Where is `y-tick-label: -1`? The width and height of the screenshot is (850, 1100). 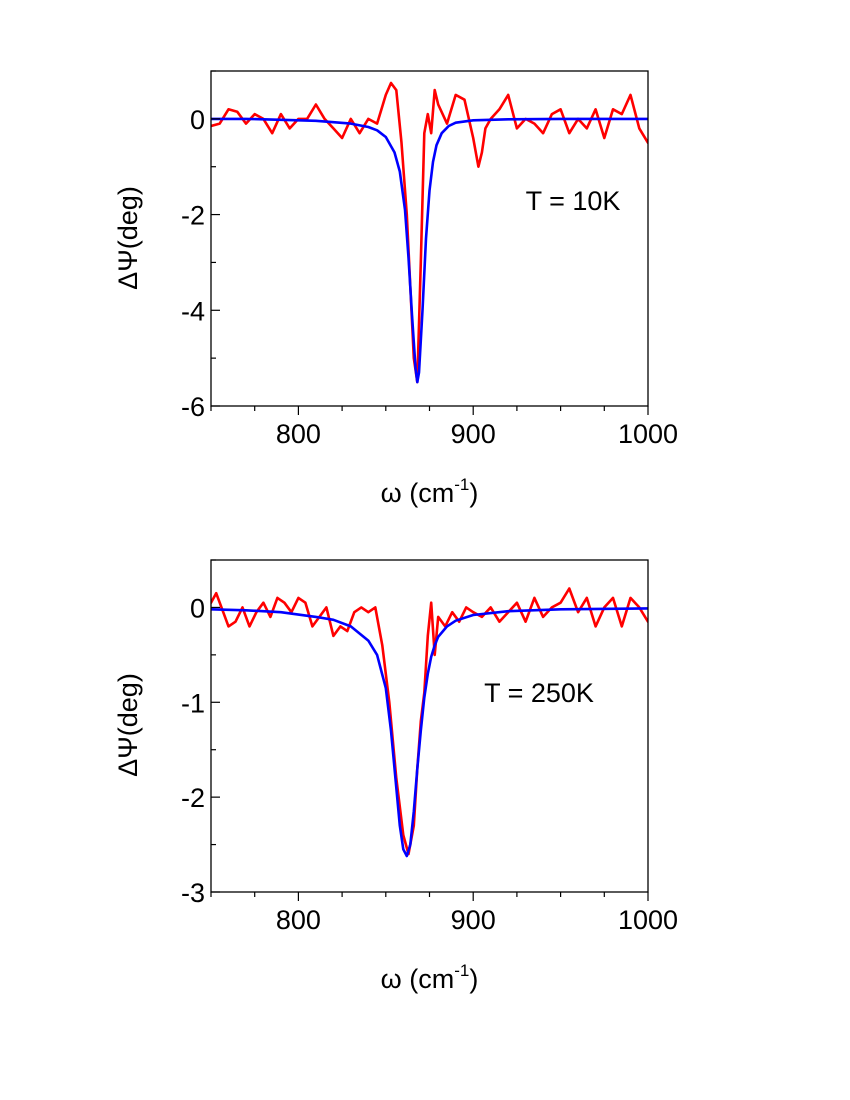
y-tick-label: -1 is located at coordinates (193, 703).